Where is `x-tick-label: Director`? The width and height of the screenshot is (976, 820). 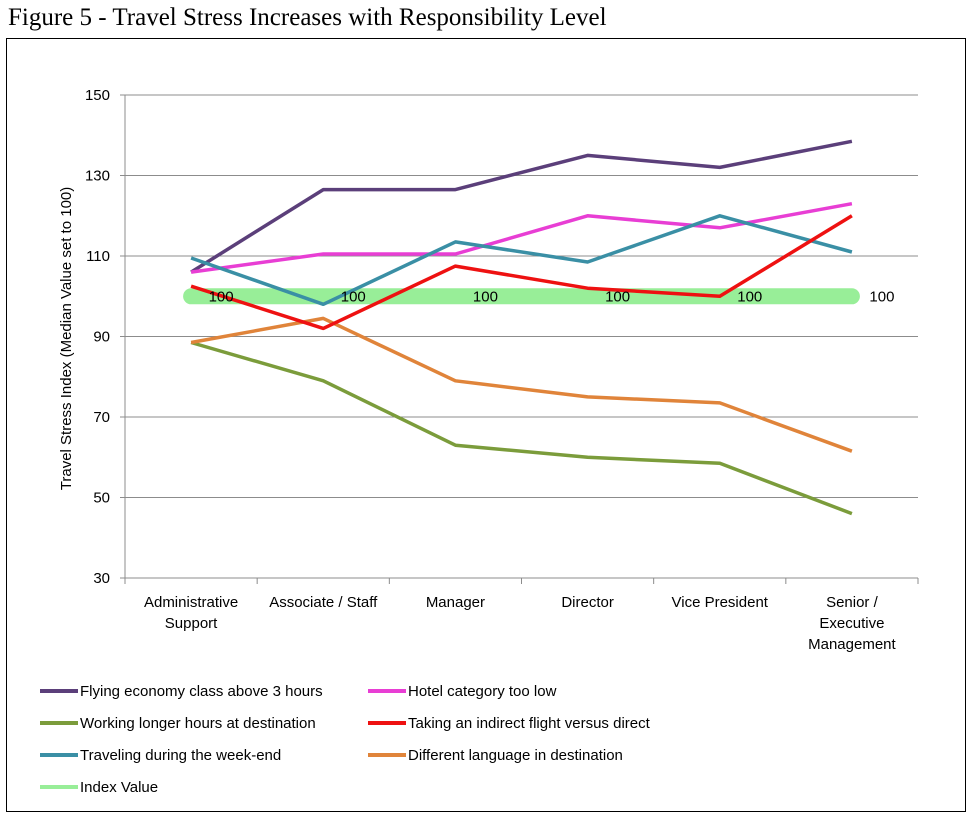 x-tick-label: Director is located at coordinates (587, 602).